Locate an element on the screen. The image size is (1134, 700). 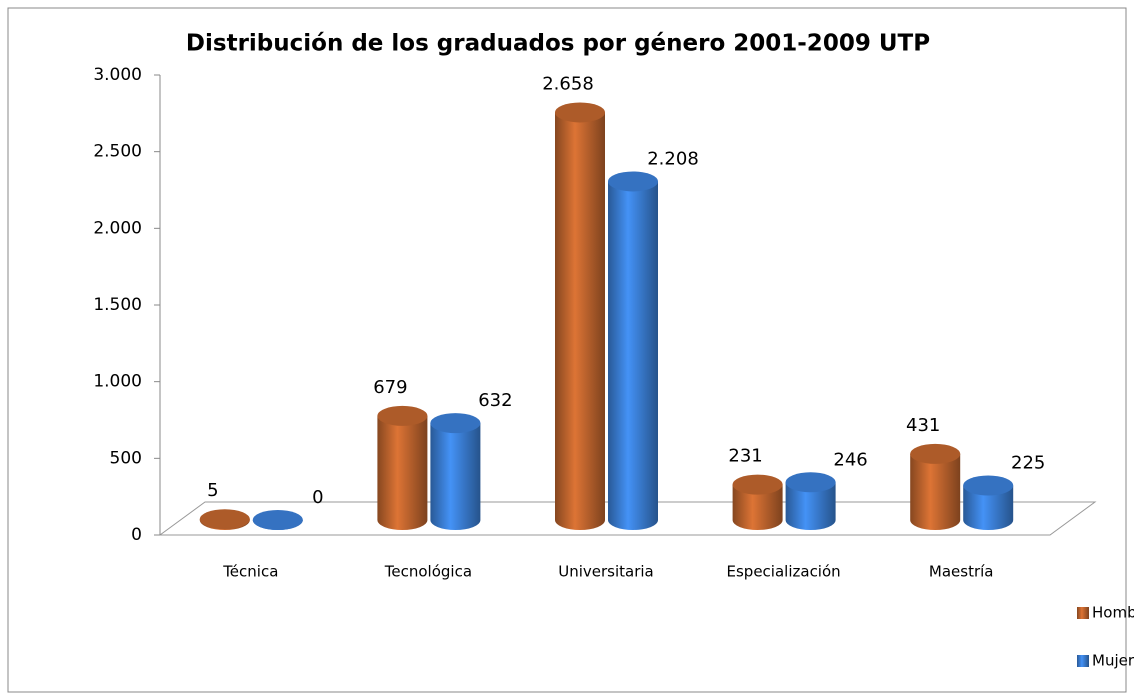
value-label: 5 is located at coordinates (212, 490).